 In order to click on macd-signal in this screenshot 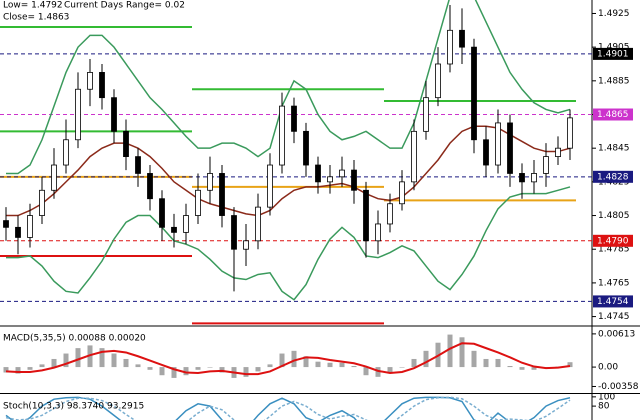, I will do `click(288, 359)`.